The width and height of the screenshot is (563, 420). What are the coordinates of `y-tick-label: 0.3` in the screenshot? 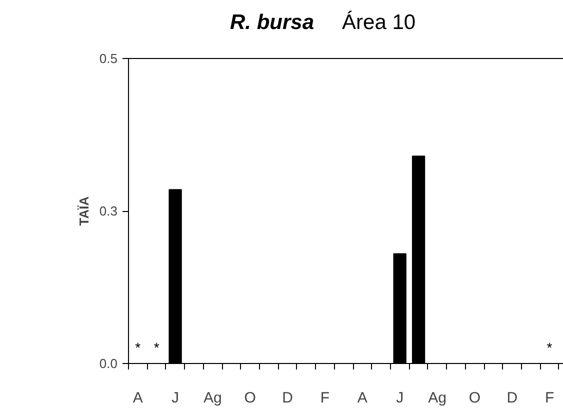 It's located at (108, 211).